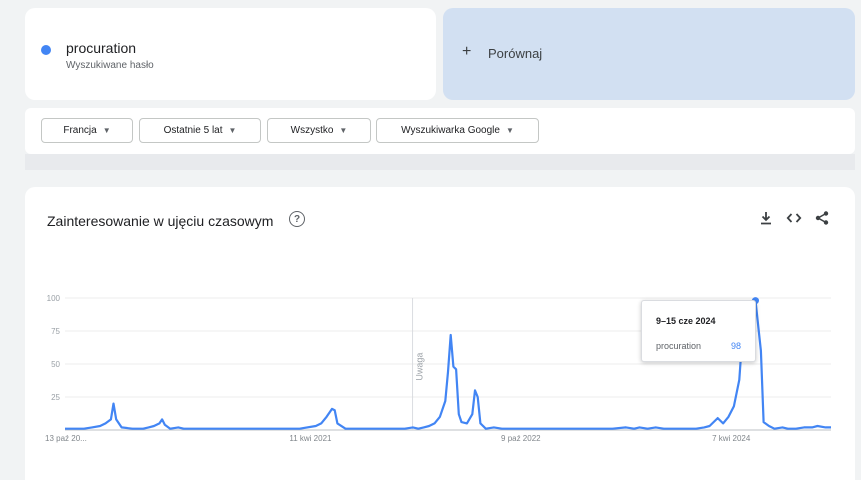 This screenshot has width=861, height=480. Describe the element at coordinates (193, 130) in the screenshot. I see `filter-label: Ostatnie 5 lat` at that location.